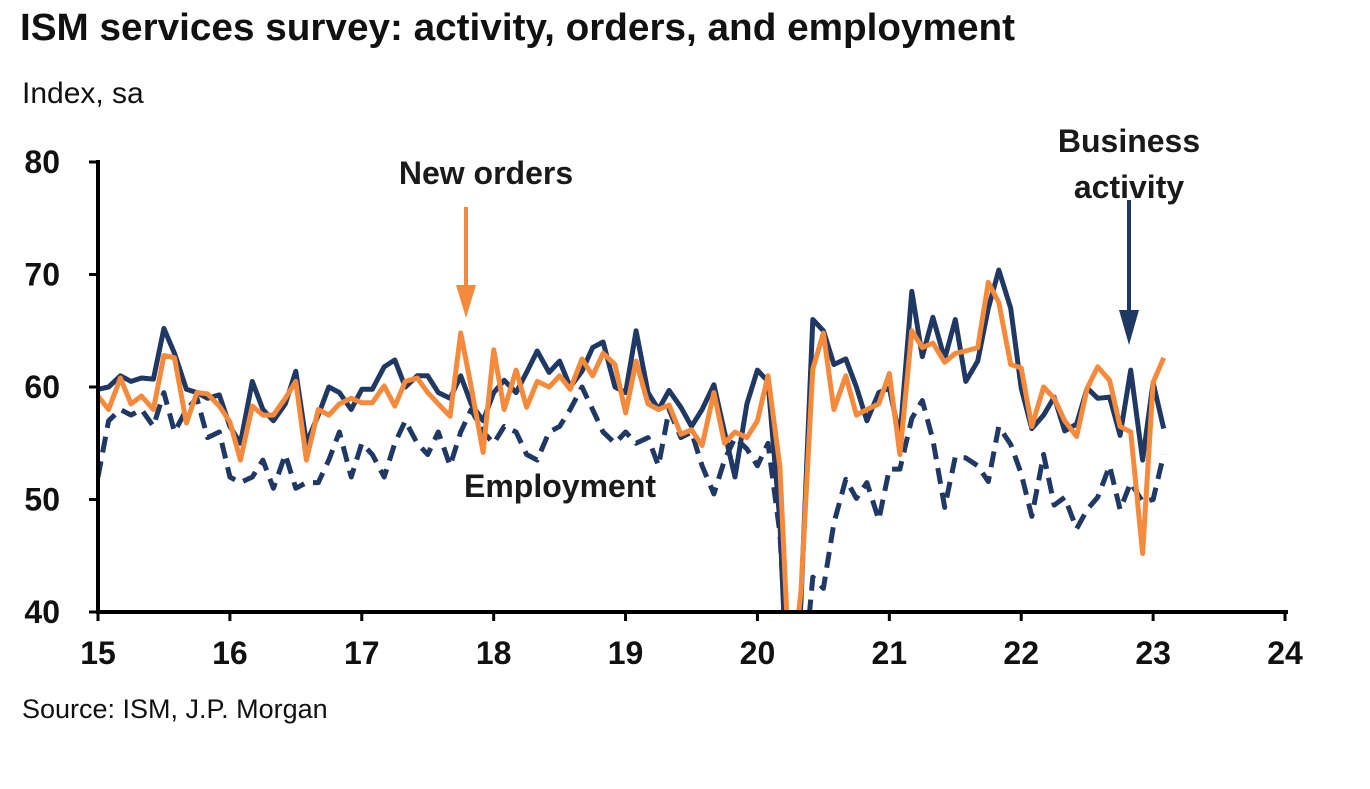 The height and width of the screenshot is (789, 1370). I want to click on x-tick-label: 17, so click(362, 653).